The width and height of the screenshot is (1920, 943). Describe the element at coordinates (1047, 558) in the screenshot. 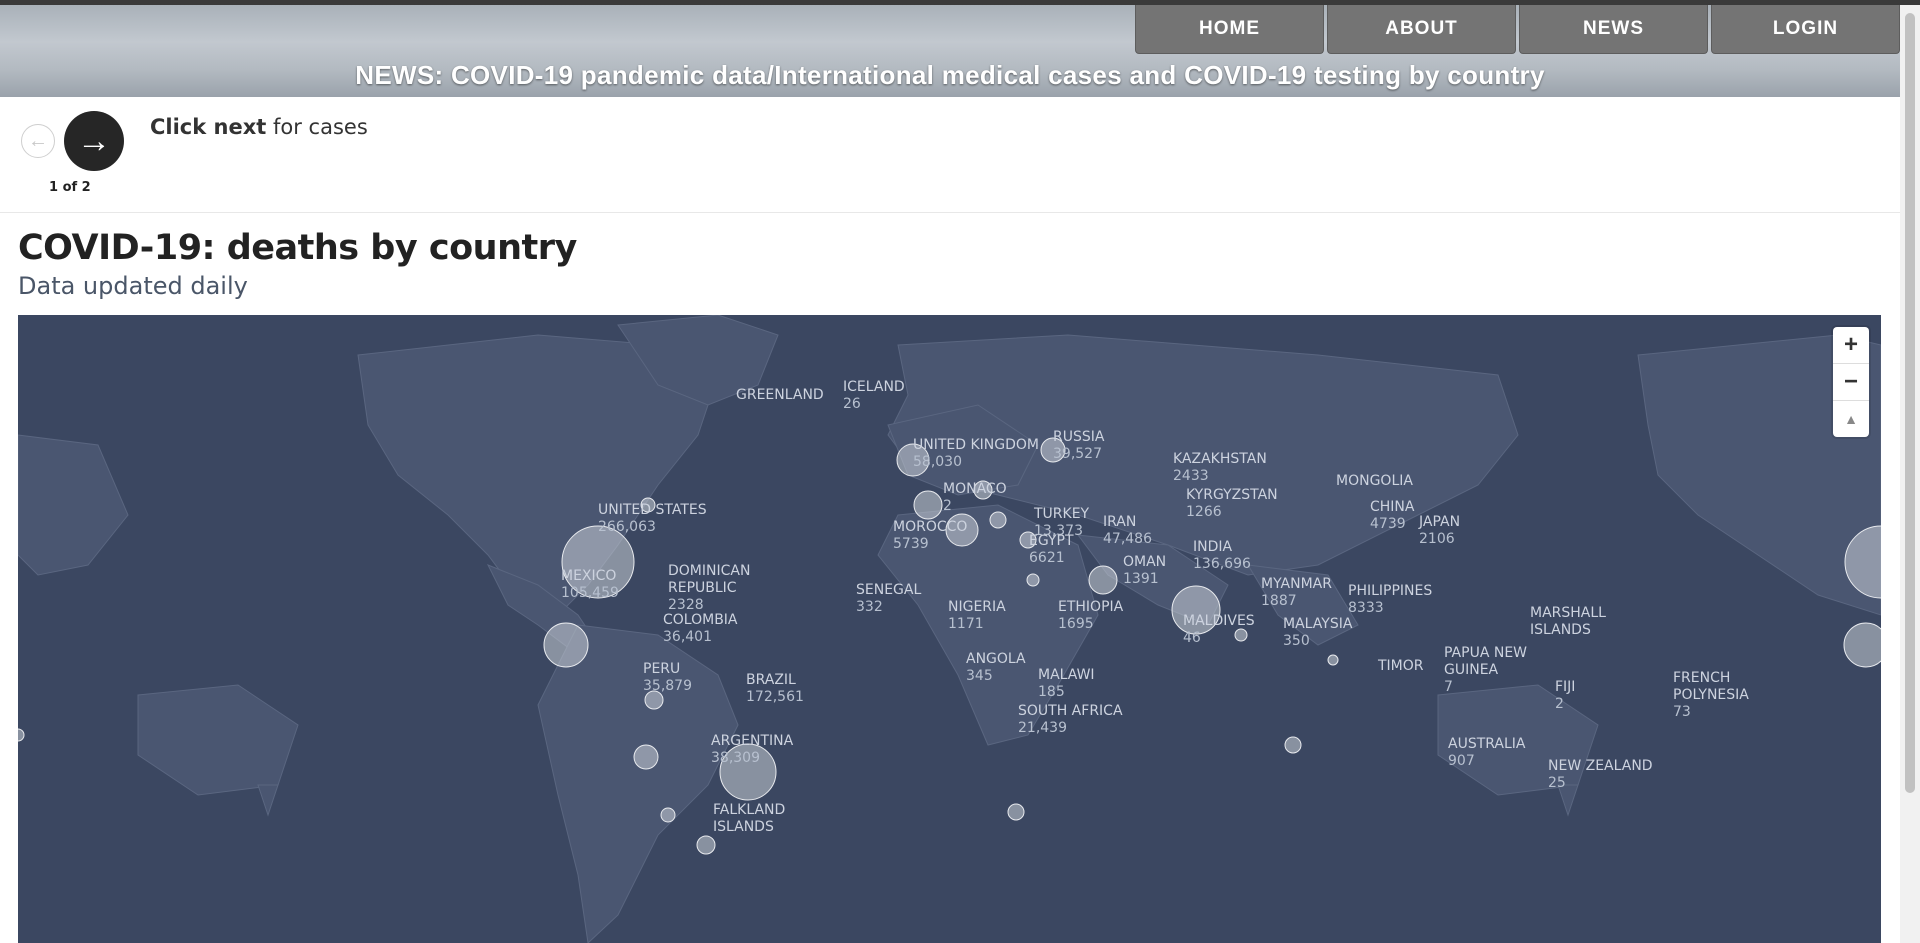

I see `country-deaths-value: 6621` at that location.